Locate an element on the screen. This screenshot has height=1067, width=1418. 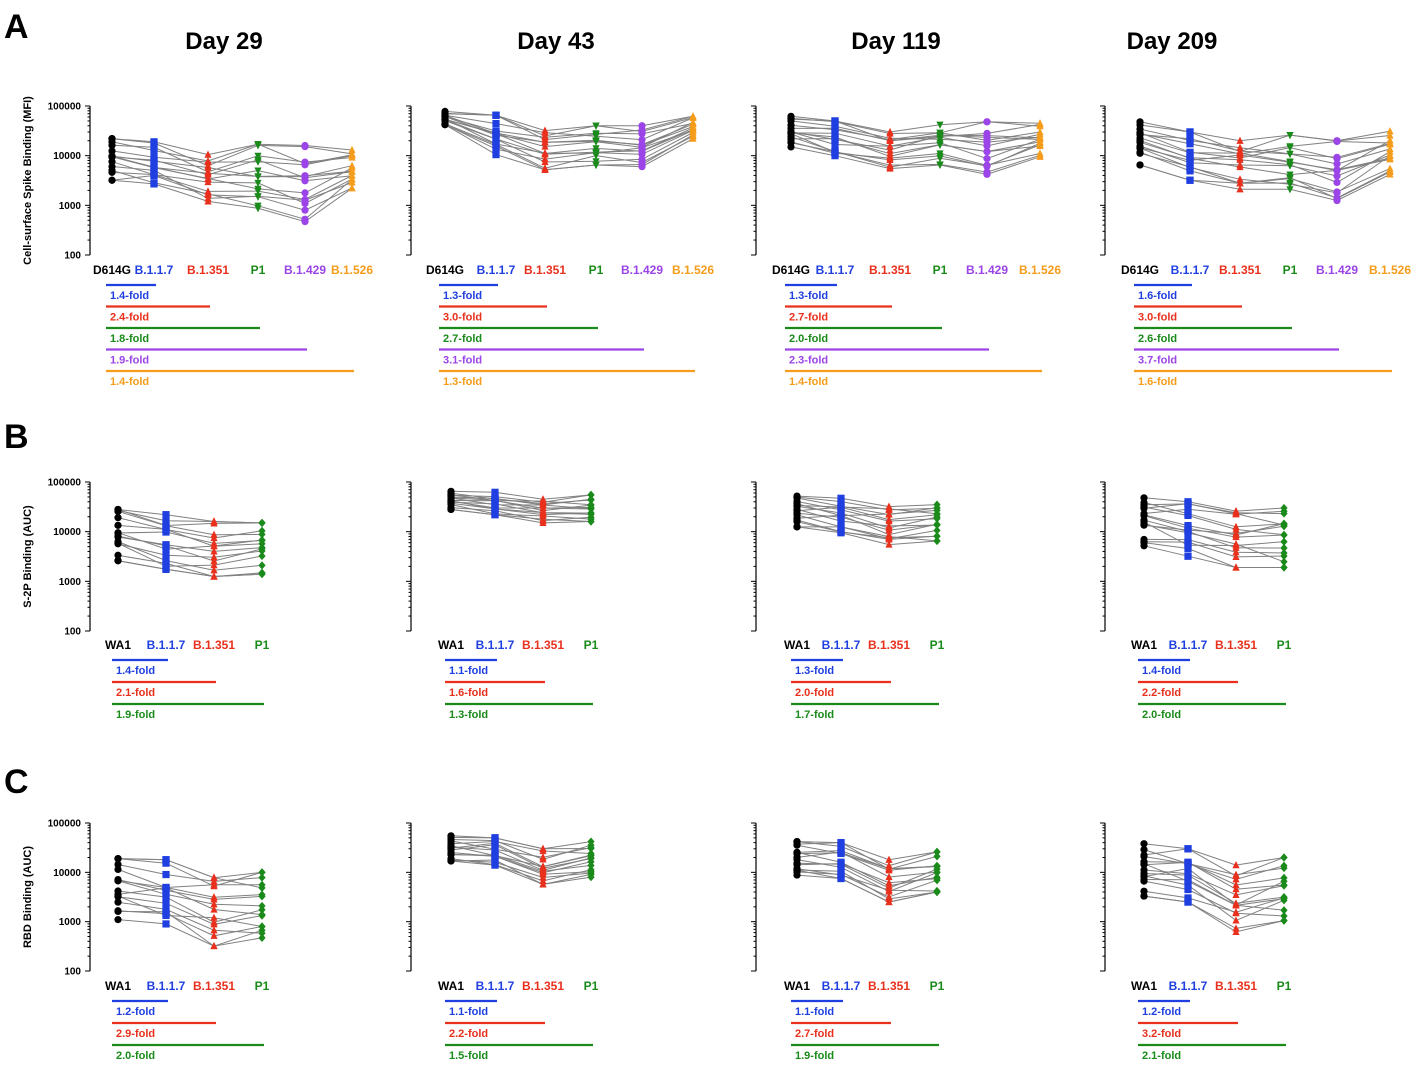
fold-label: 2.0-fold is located at coordinates (135, 1056).